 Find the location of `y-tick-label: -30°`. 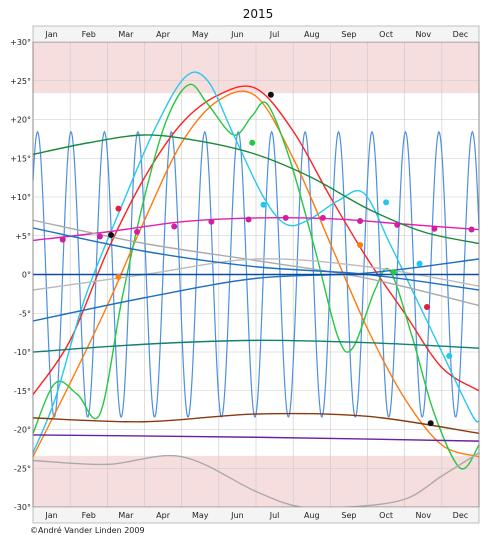

y-tick-label: -30° is located at coordinates (22, 507).